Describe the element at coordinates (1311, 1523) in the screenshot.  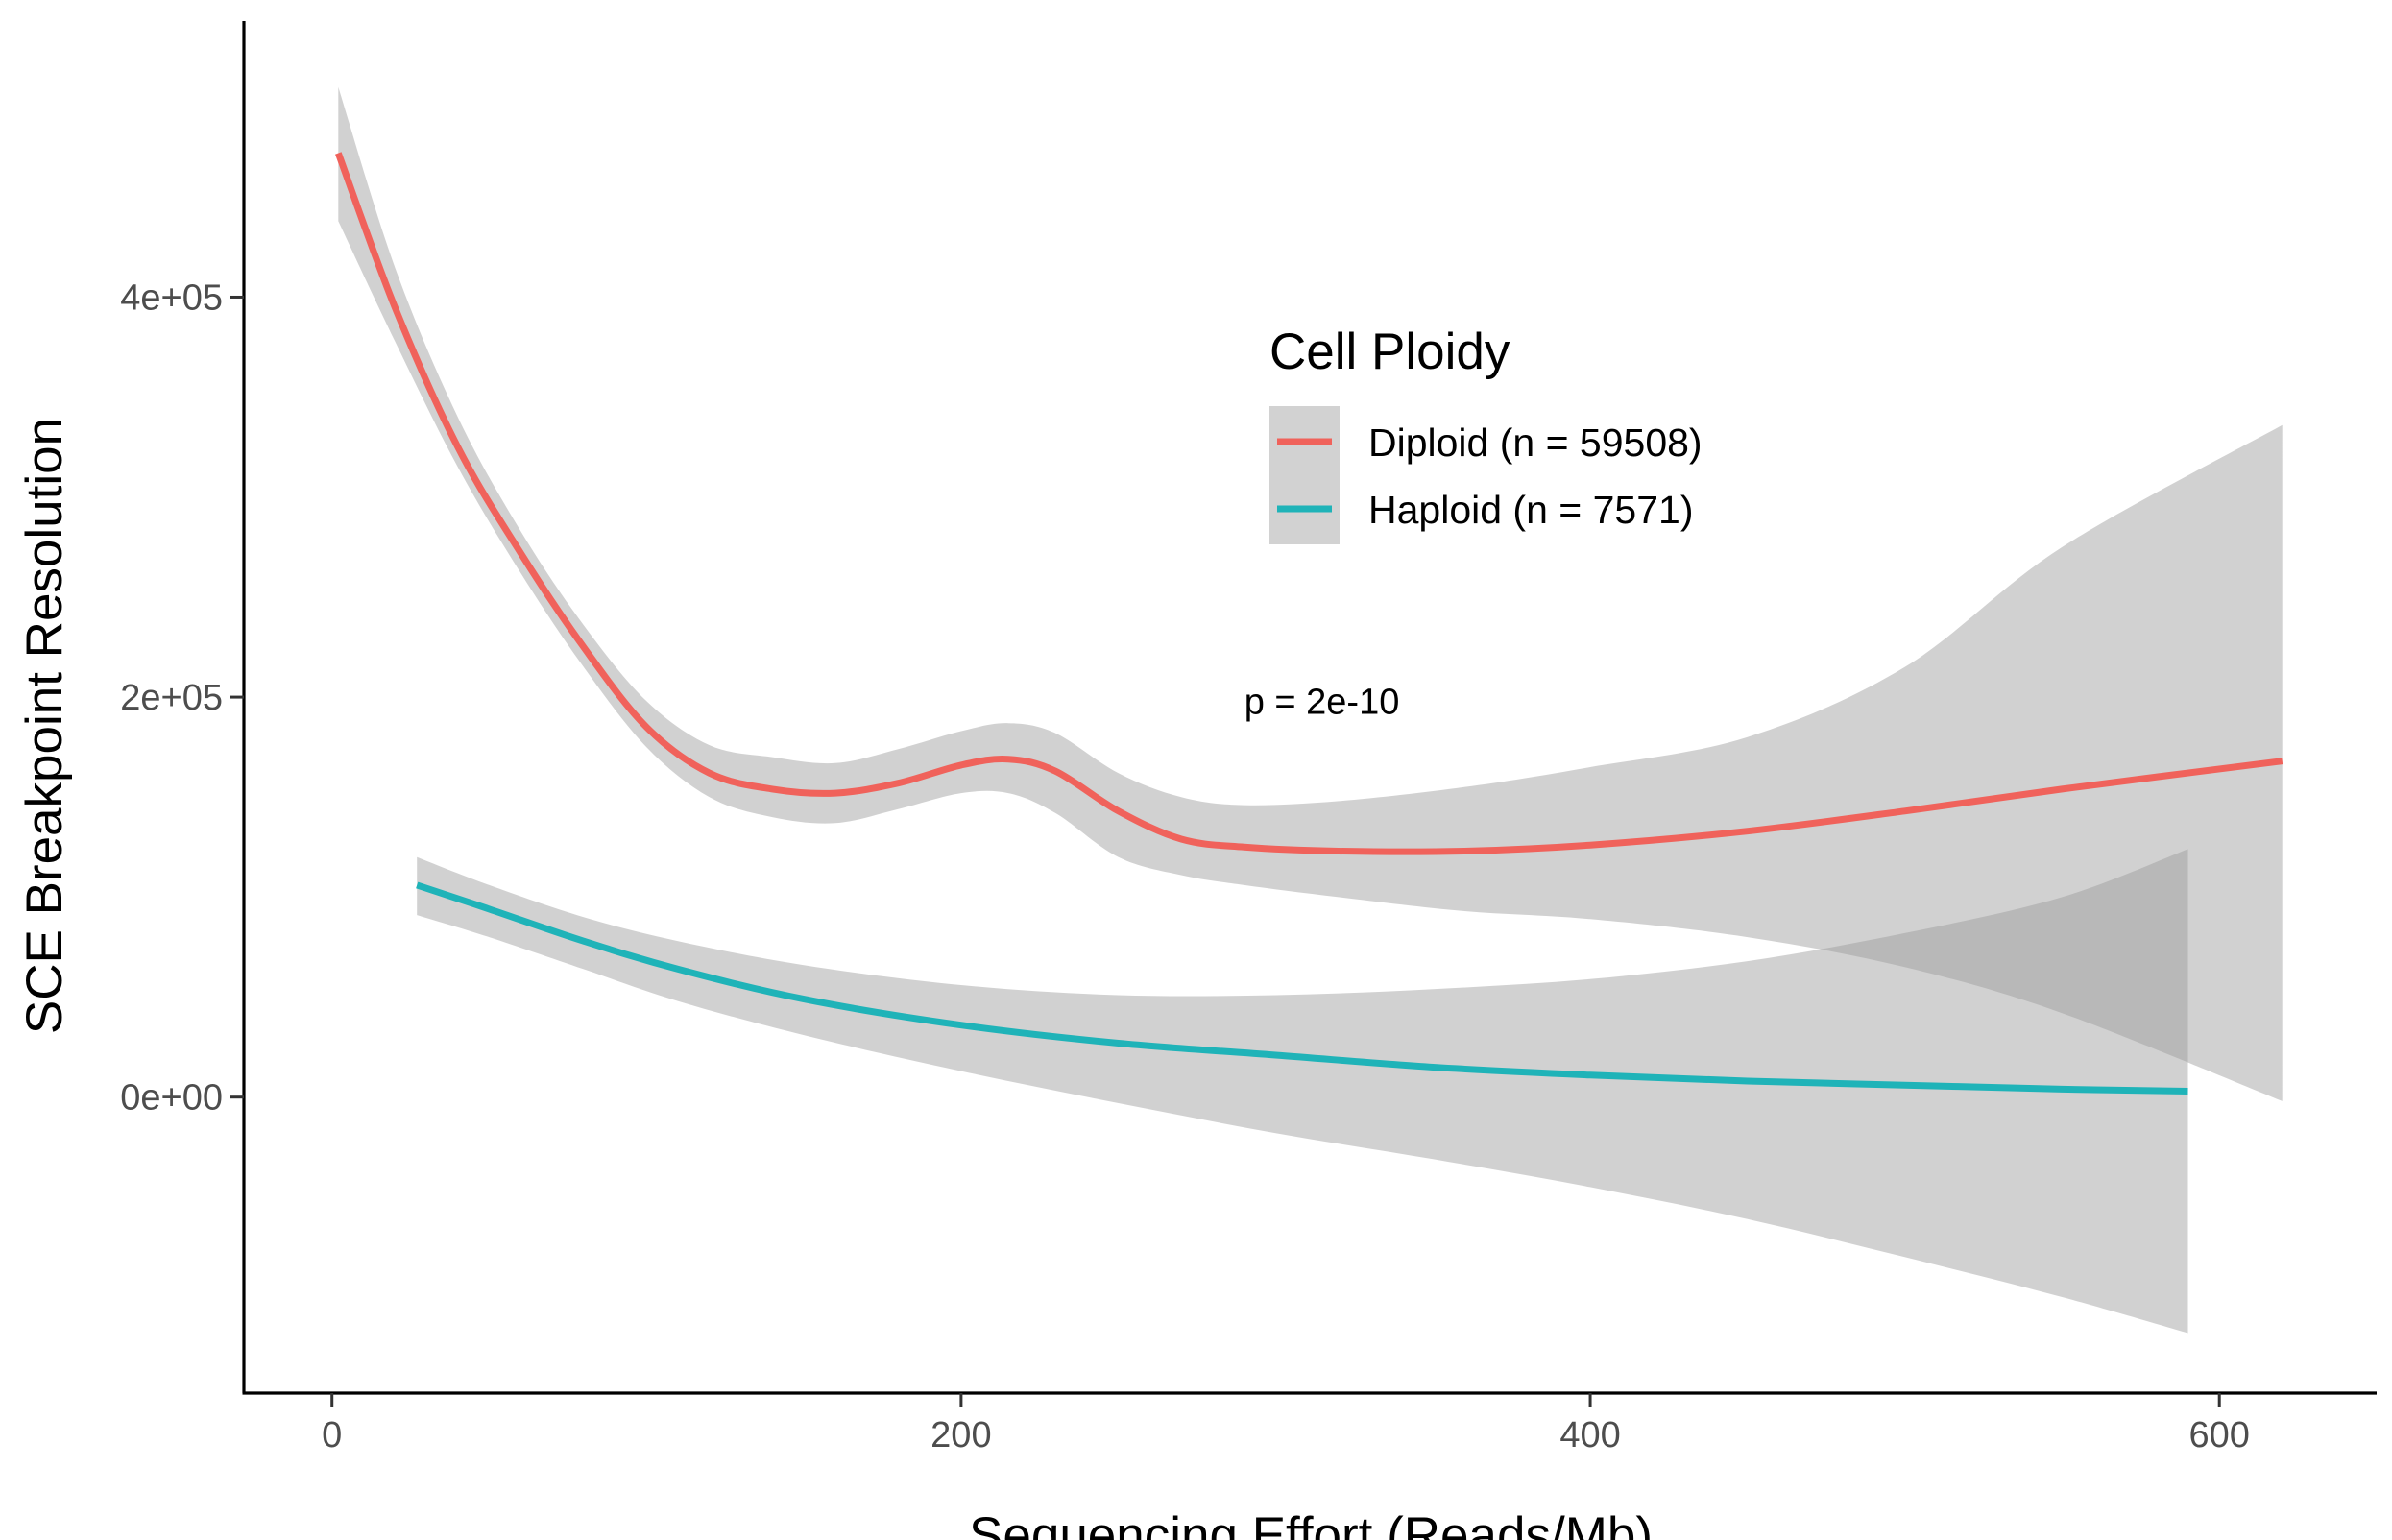
I see `x-axis-title: Sequencing Effort (Reads/Mb)` at that location.